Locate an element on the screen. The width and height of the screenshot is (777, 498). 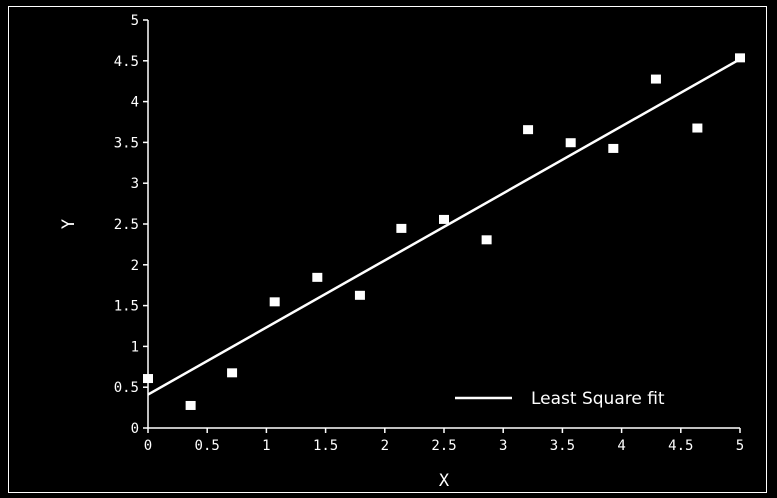
y-tick-label: 2.5 is located at coordinates (126, 225).